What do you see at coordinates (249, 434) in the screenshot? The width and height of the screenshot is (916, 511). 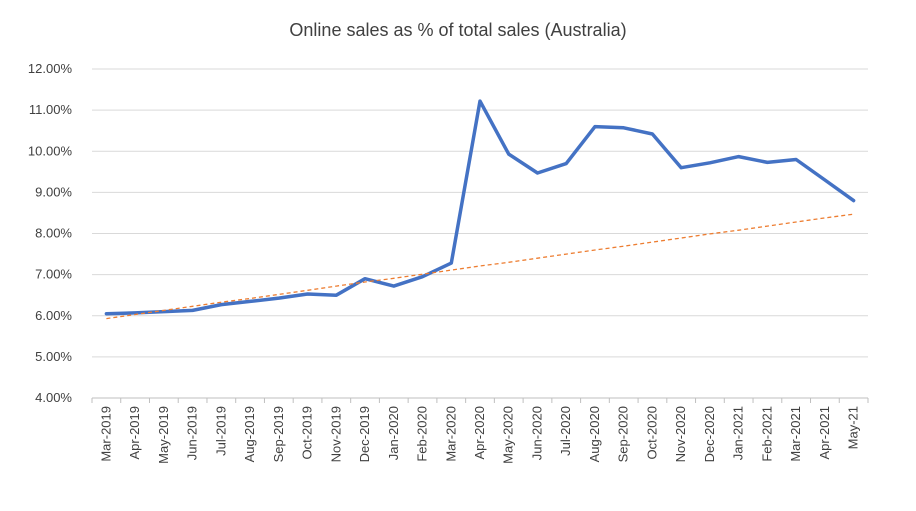 I see `x-tick-label: Aug-2019` at bounding box center [249, 434].